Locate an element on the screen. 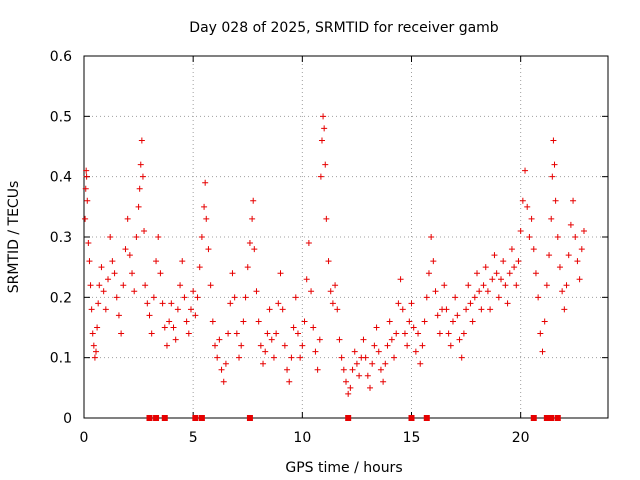 This screenshot has height=480, width=640. zero-value-markers is located at coordinates (353, 418).